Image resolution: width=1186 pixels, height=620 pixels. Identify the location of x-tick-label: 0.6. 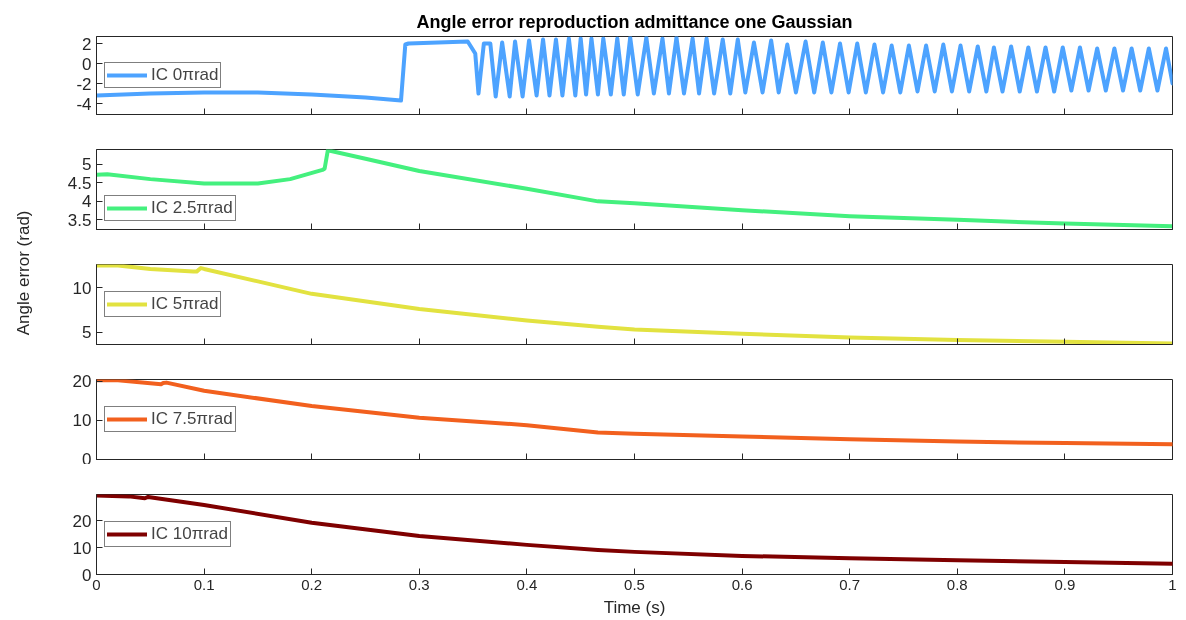
(742, 584).